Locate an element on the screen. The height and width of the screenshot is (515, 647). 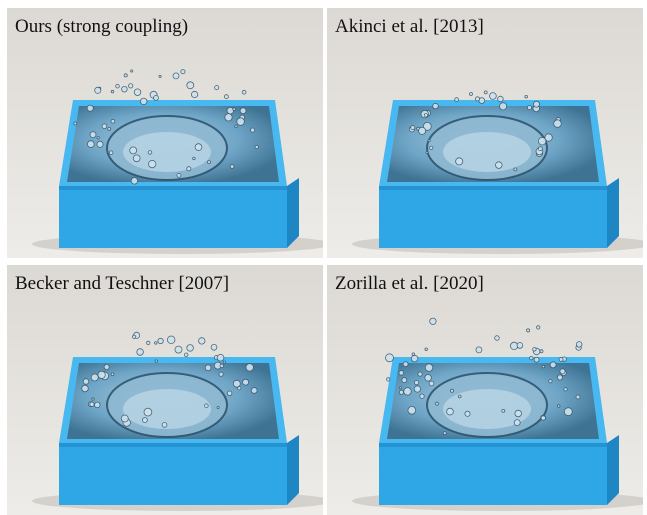
panel-label: Ours (strong coupling) is located at coordinates (102, 26).